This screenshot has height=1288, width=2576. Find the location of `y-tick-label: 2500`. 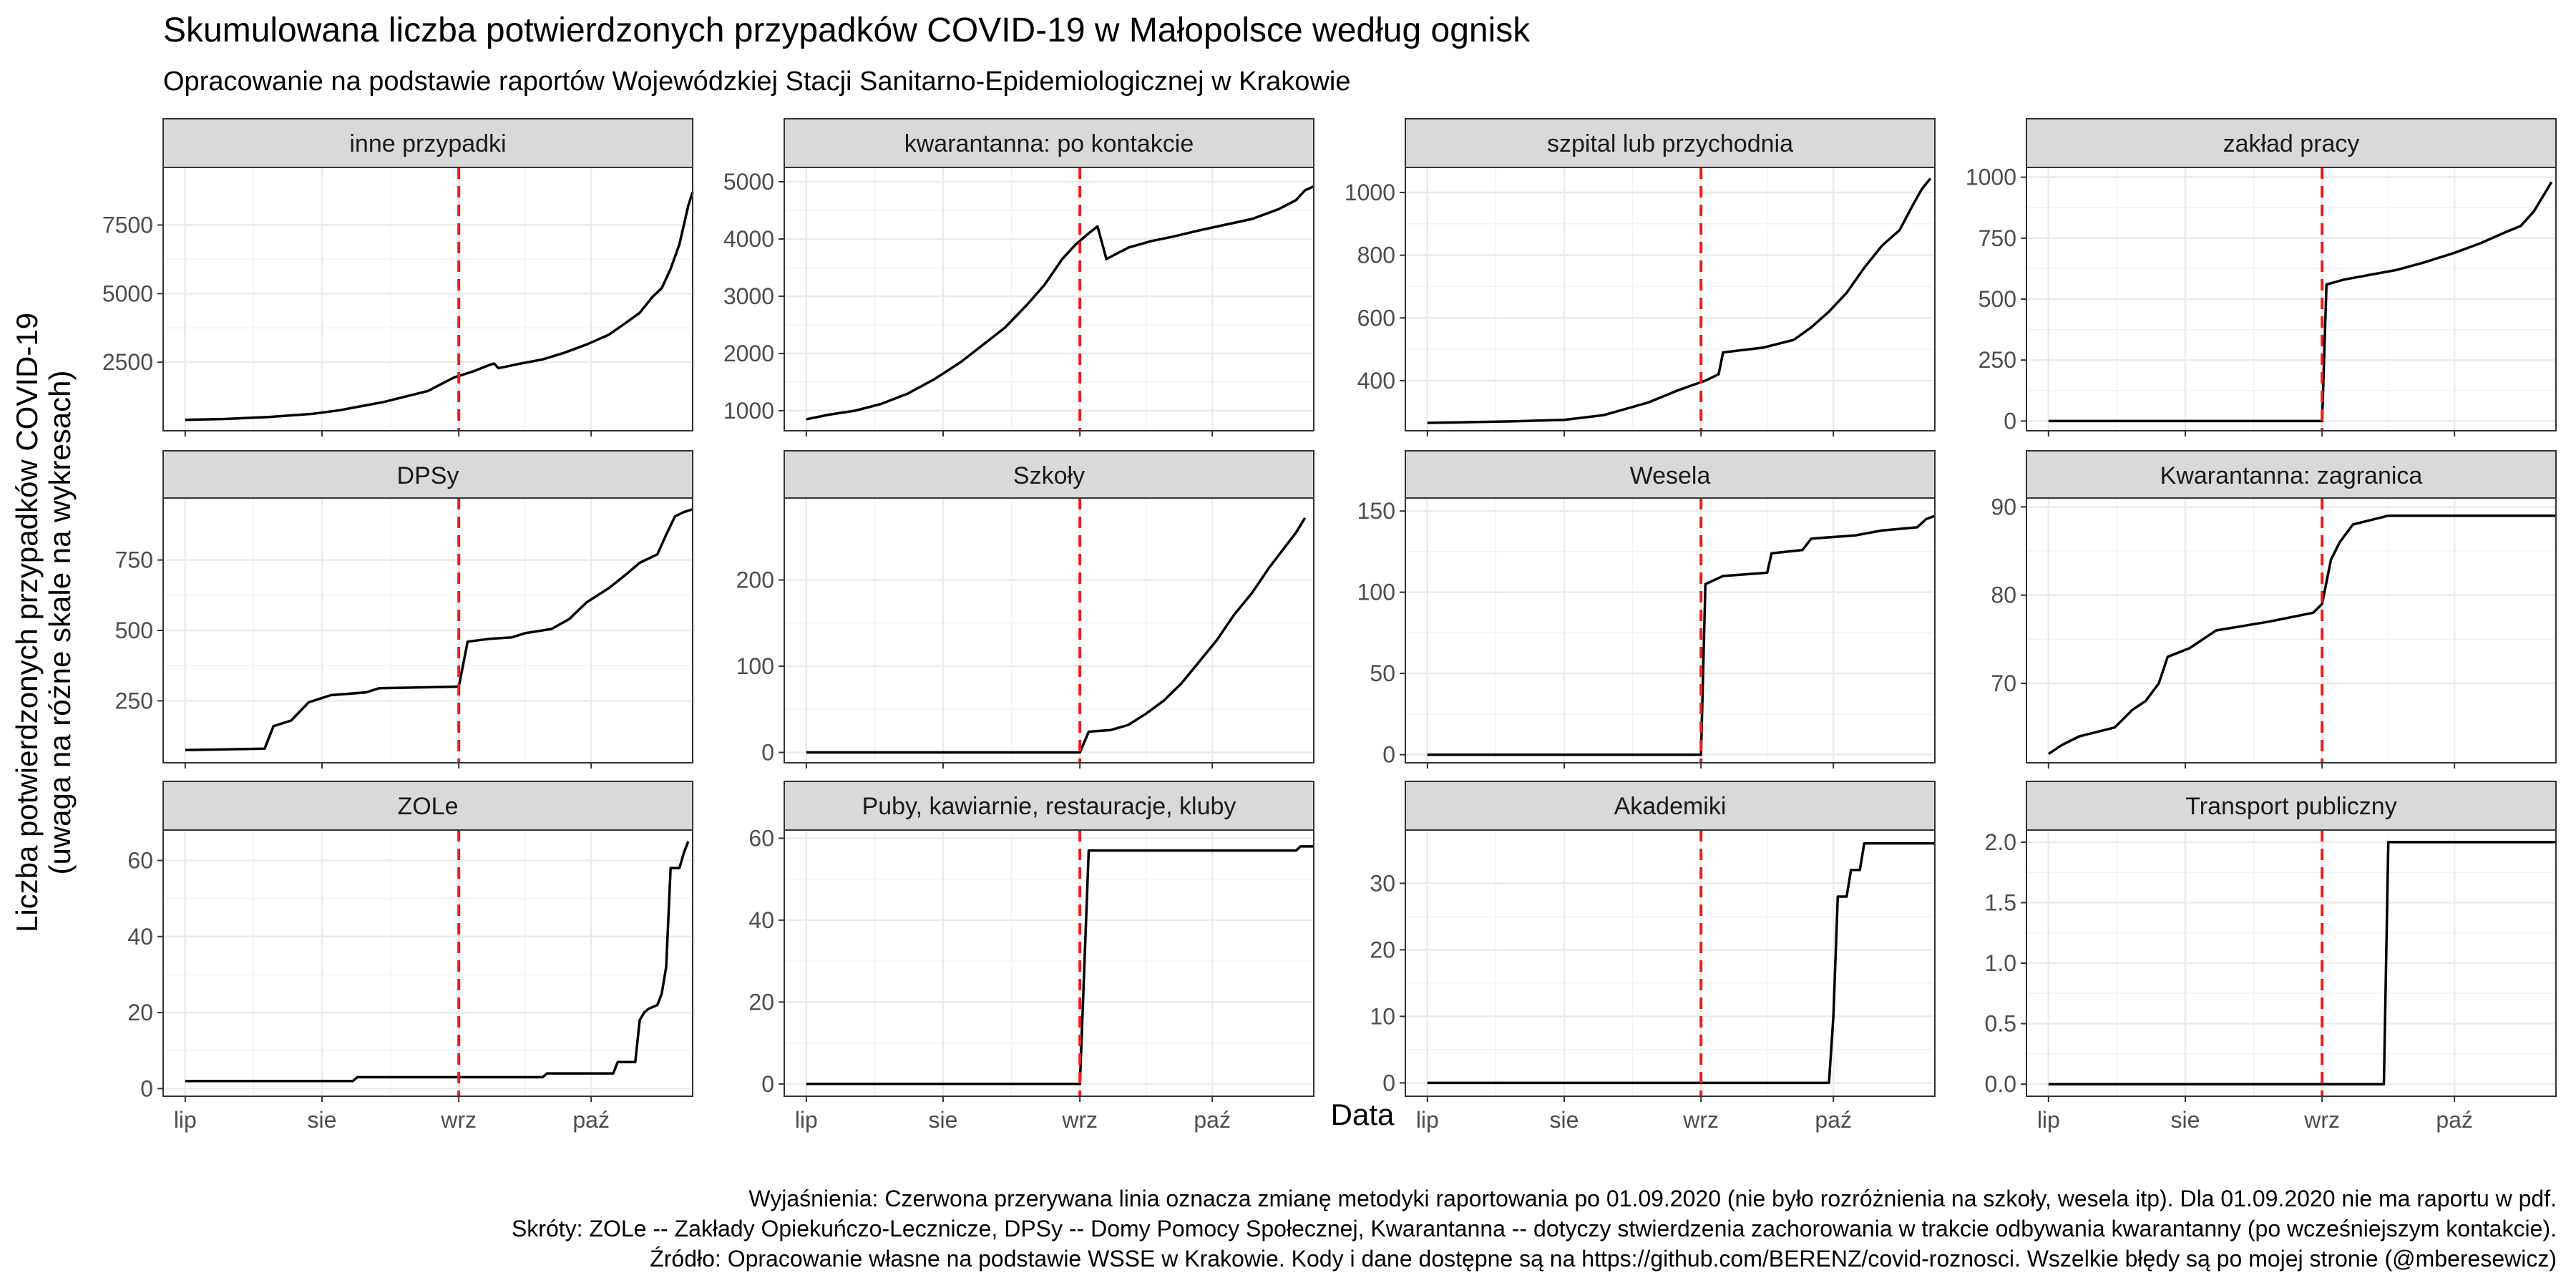

y-tick-label: 2500 is located at coordinates (127, 362).